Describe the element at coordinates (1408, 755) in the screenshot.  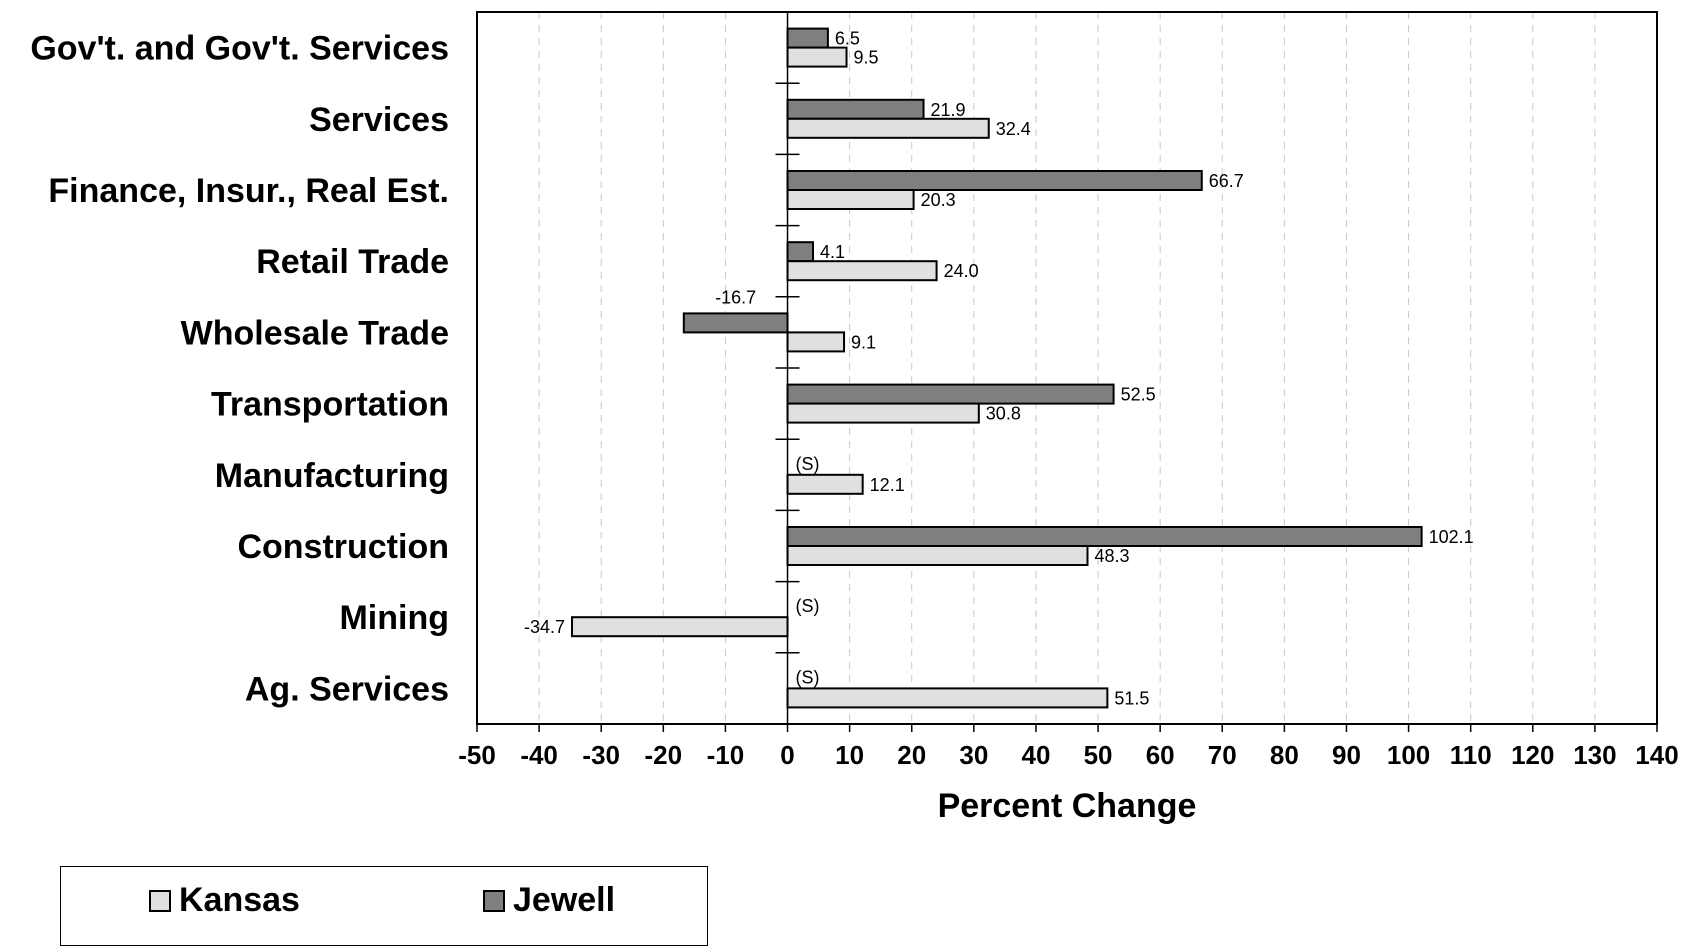
I see `x-tick-label: 100` at that location.